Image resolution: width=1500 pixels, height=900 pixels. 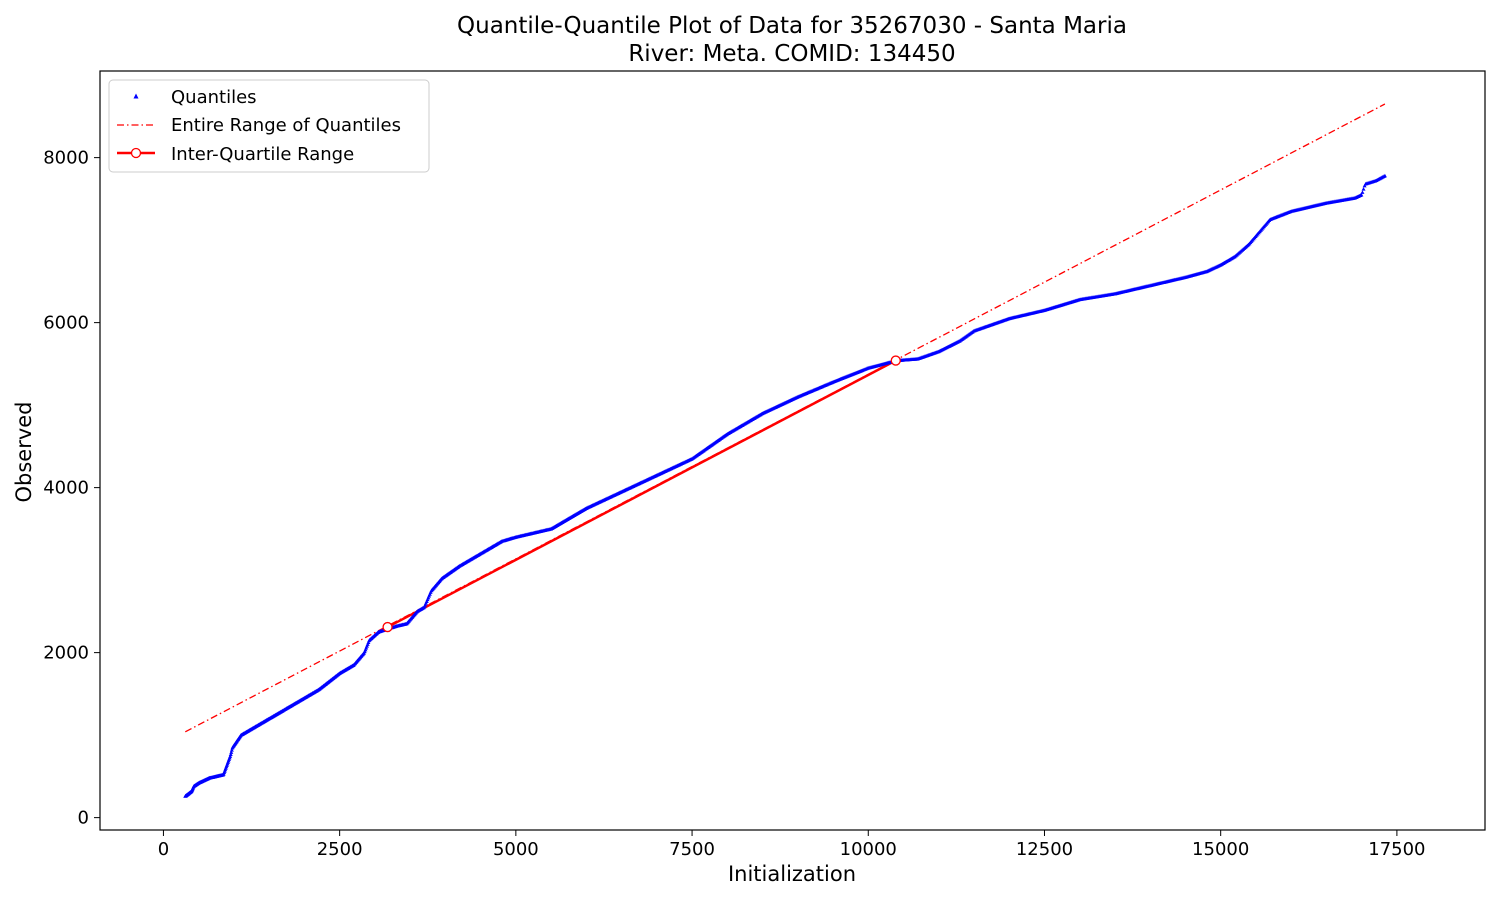 What do you see at coordinates (286, 125) in the screenshot?
I see `legend-entire-range-label: Entire Range of Quantiles` at bounding box center [286, 125].